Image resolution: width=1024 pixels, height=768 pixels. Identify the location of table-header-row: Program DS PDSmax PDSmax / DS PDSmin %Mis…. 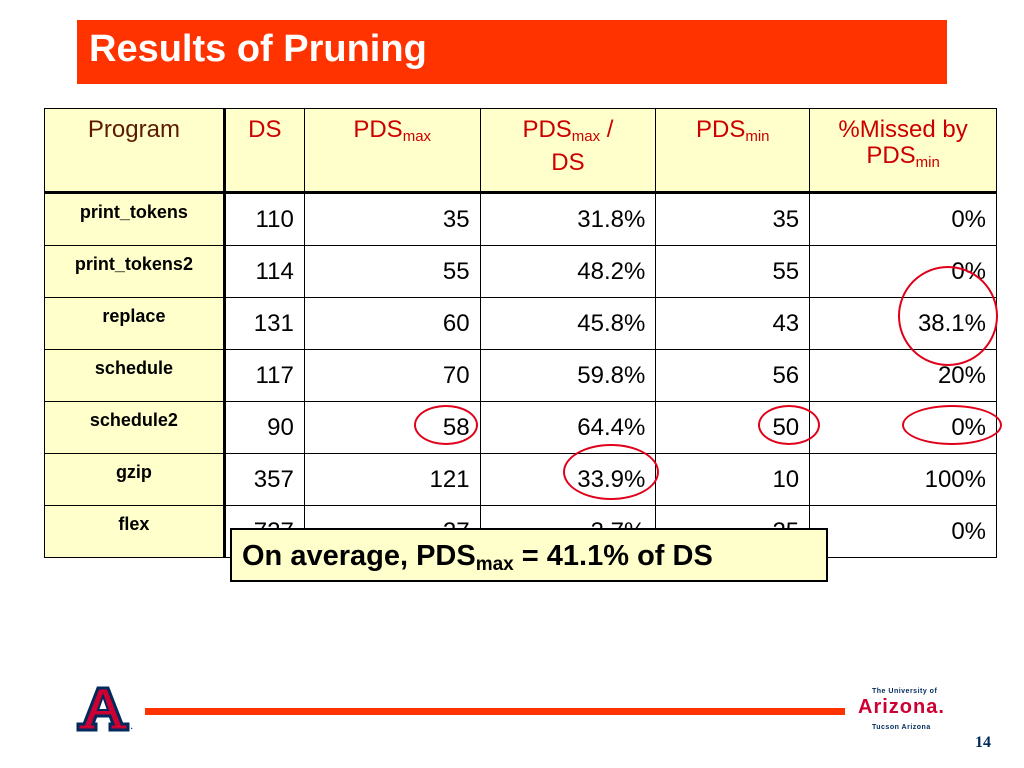
(520, 150).